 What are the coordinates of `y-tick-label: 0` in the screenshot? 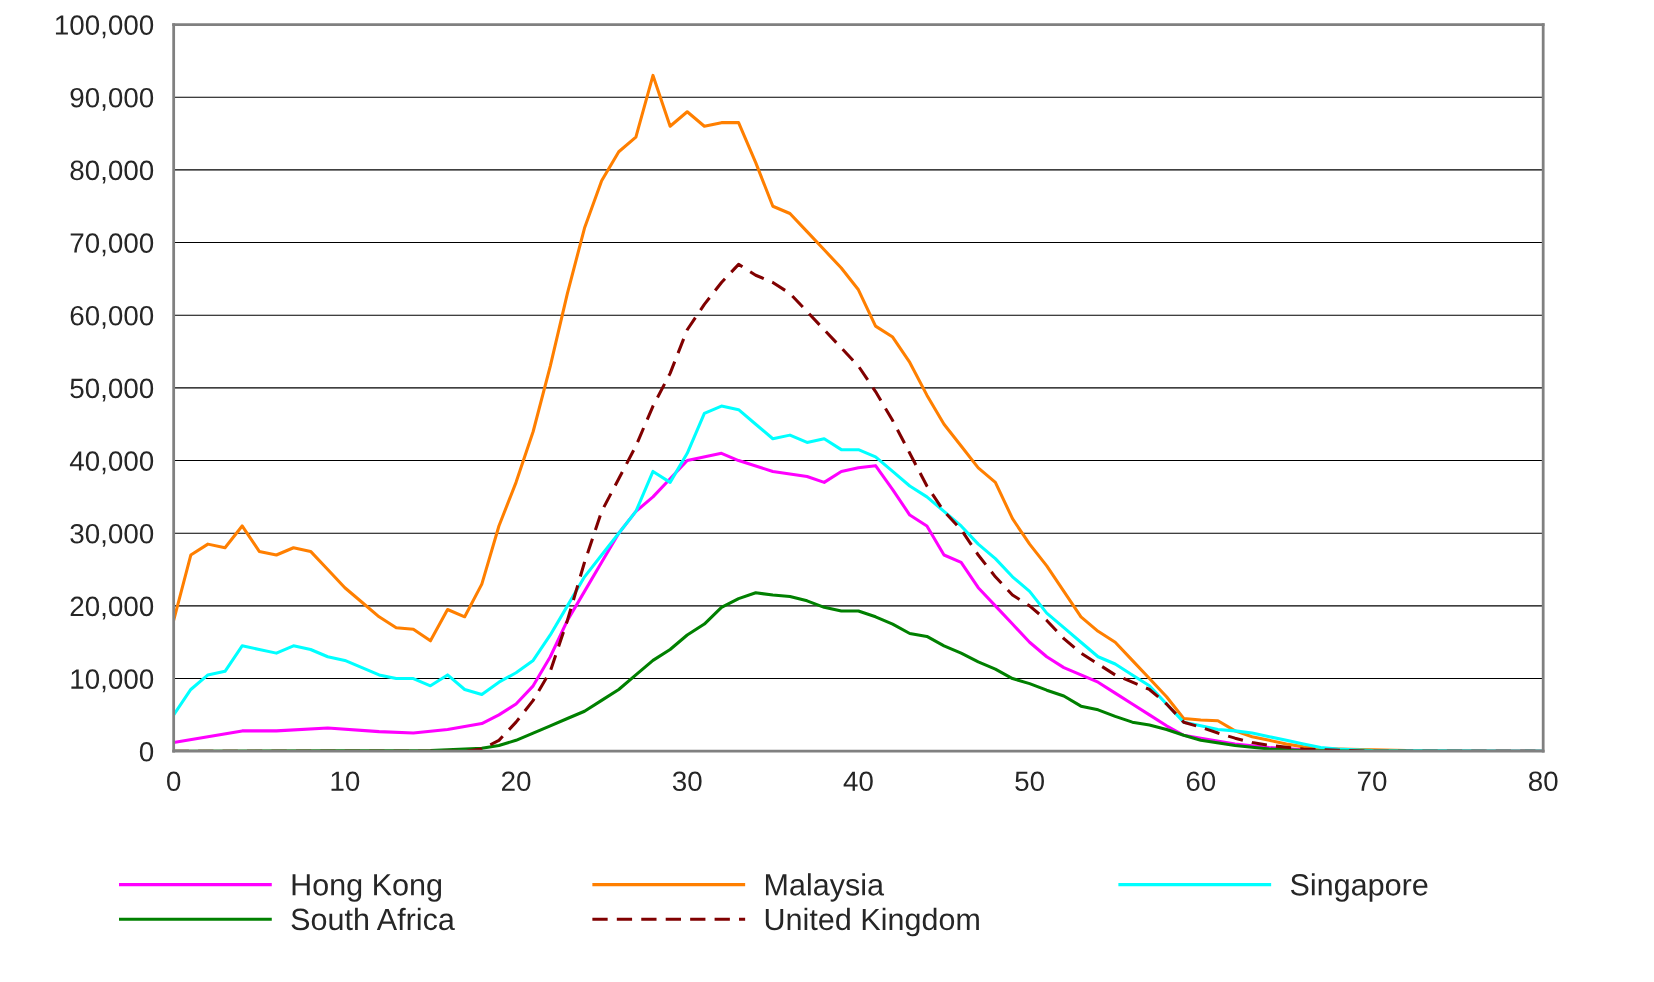 It's located at (146, 751).